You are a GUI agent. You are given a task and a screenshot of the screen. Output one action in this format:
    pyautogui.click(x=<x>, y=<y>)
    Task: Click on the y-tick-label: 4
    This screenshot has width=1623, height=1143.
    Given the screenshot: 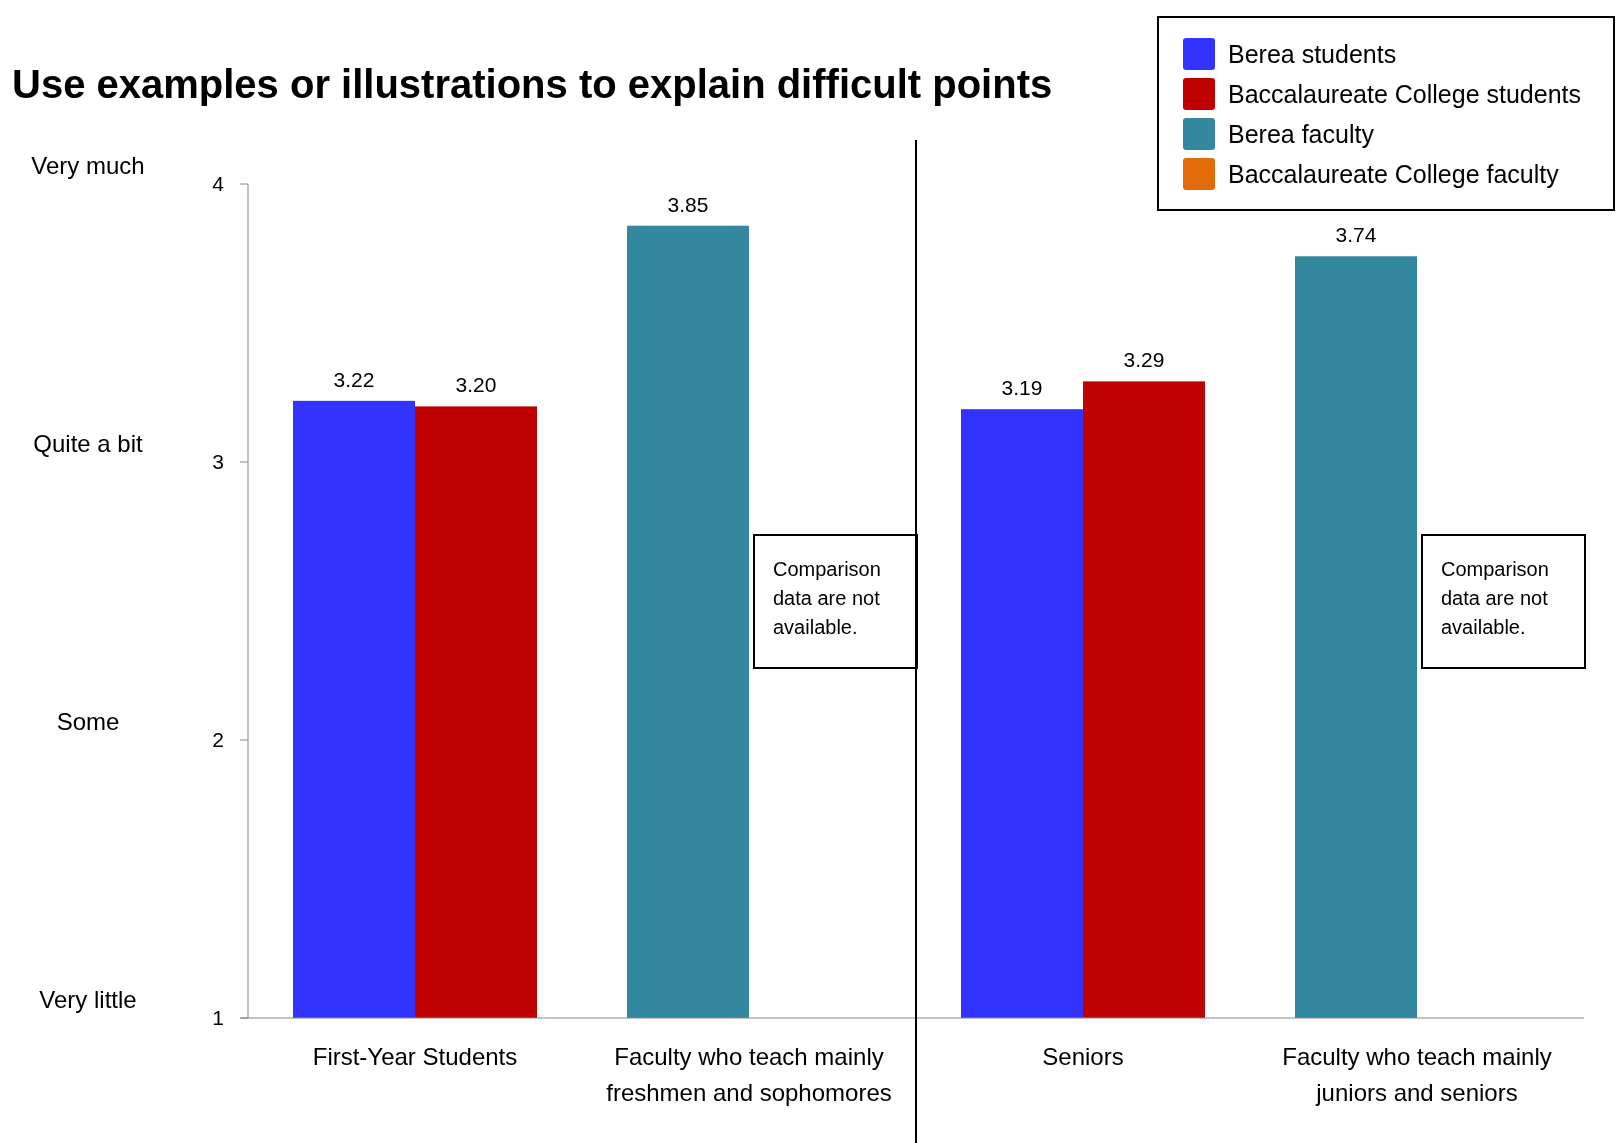 What is the action you would take?
    pyautogui.click(x=218, y=183)
    